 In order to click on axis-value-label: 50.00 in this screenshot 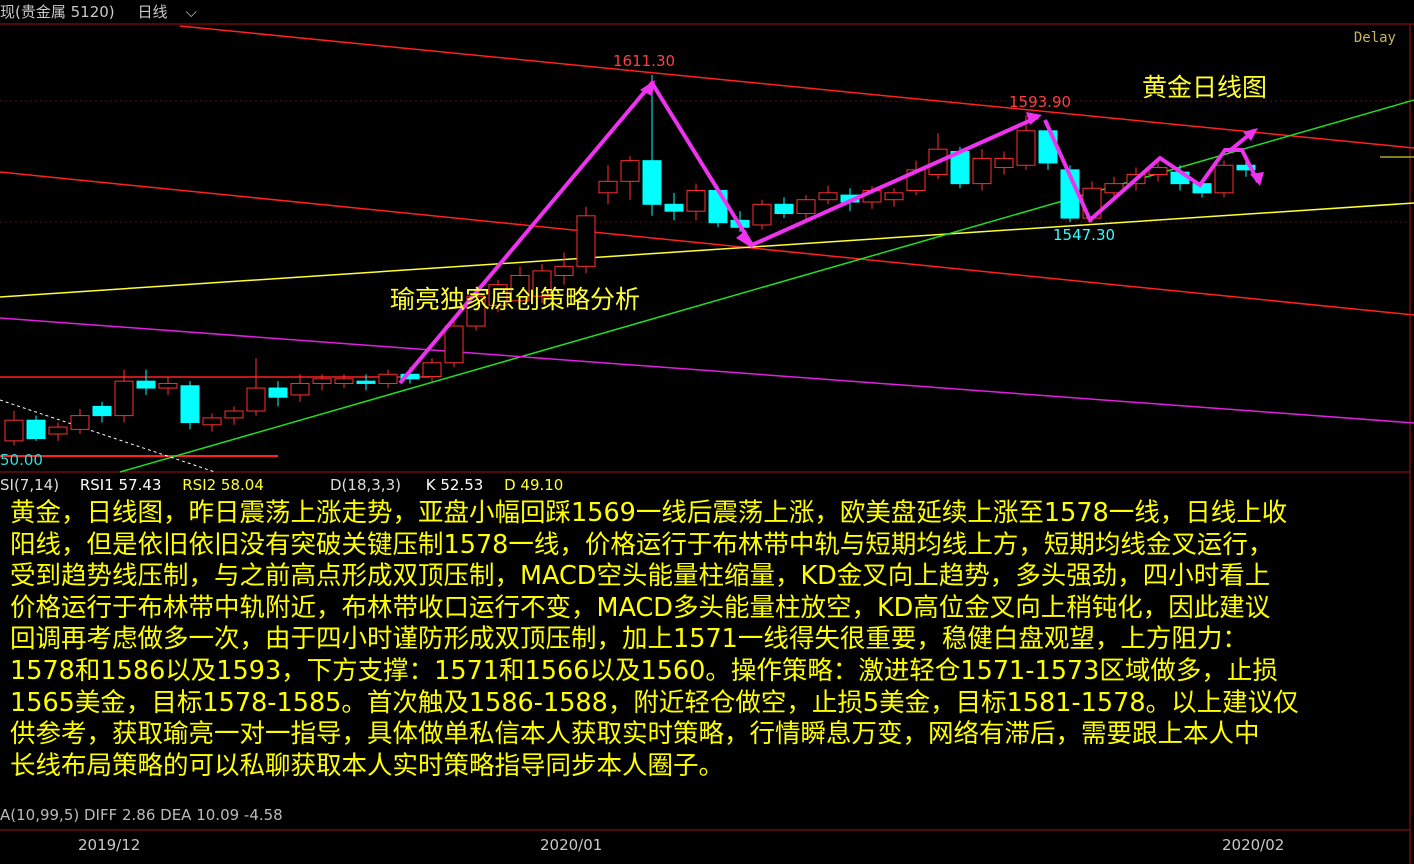, I will do `click(21, 460)`.